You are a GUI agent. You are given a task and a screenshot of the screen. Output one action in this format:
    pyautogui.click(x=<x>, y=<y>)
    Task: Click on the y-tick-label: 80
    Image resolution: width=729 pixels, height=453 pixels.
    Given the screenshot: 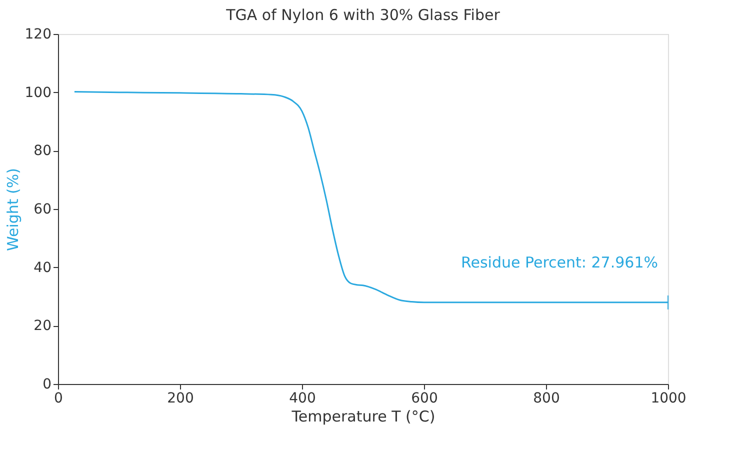 What is the action you would take?
    pyautogui.click(x=43, y=151)
    